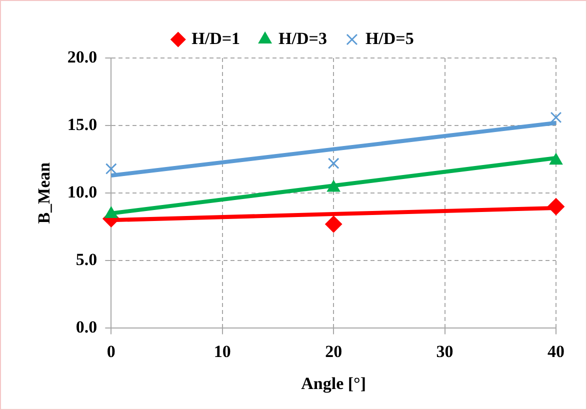 The width and height of the screenshot is (587, 410). I want to click on x-tick-label: 20, so click(333, 351).